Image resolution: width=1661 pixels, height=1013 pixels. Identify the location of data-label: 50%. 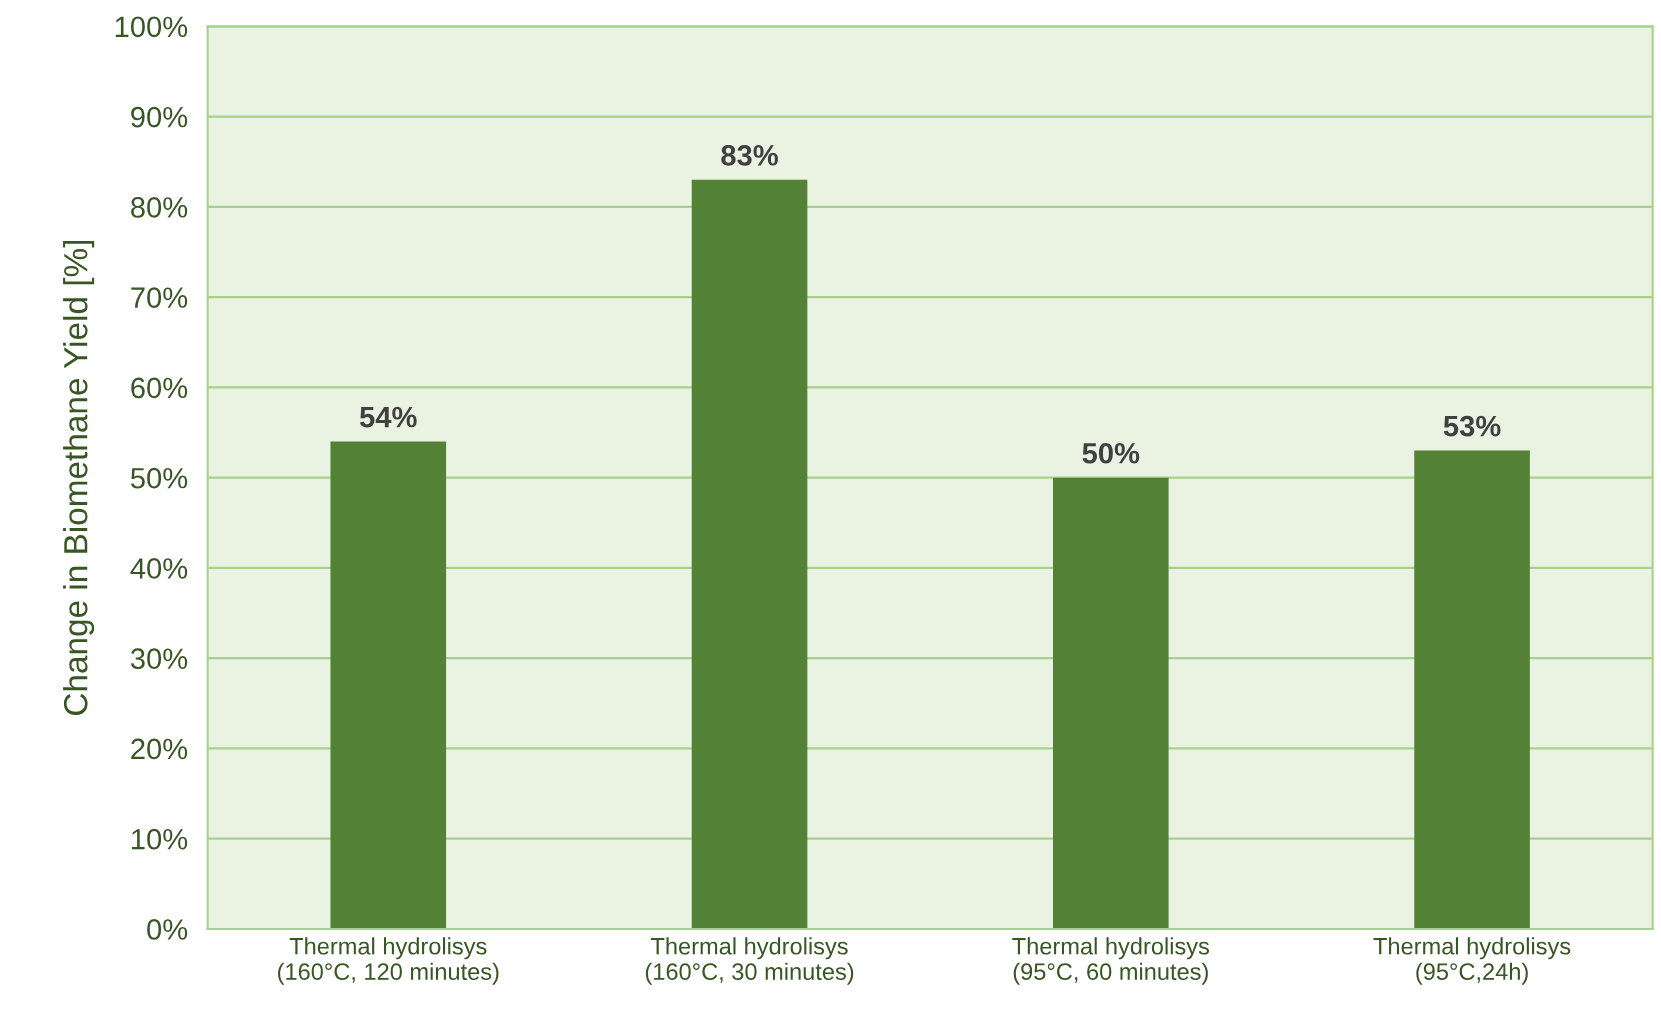
(1111, 453).